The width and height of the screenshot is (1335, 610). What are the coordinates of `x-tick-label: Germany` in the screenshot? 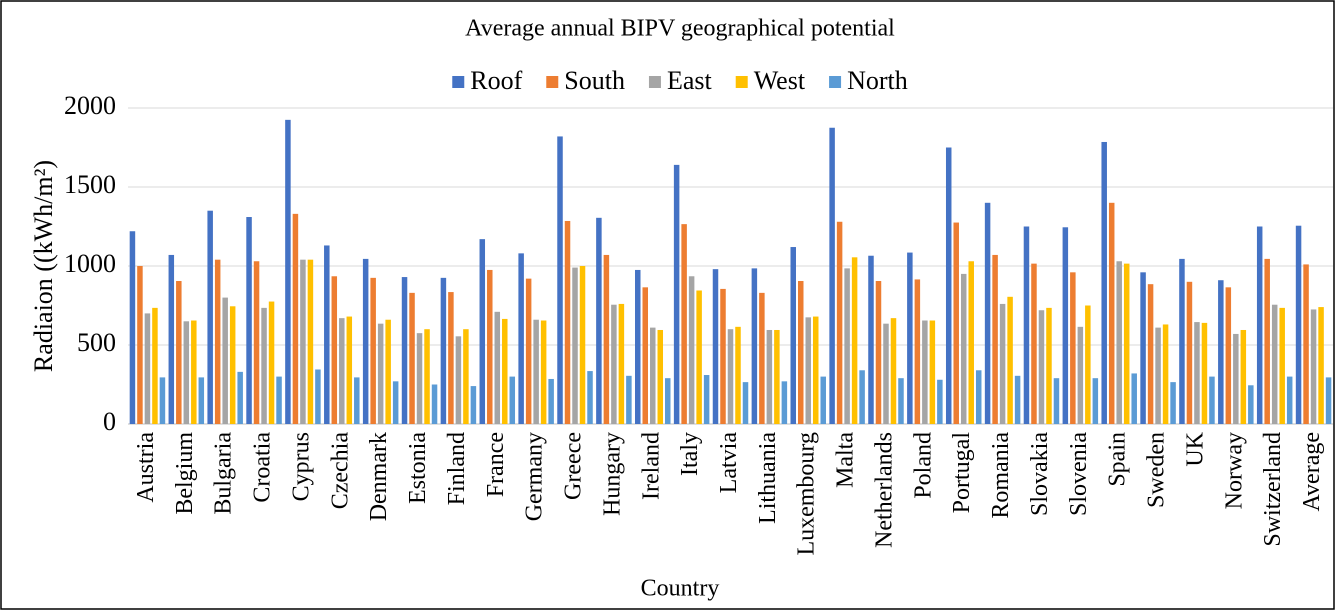 It's located at (535, 476).